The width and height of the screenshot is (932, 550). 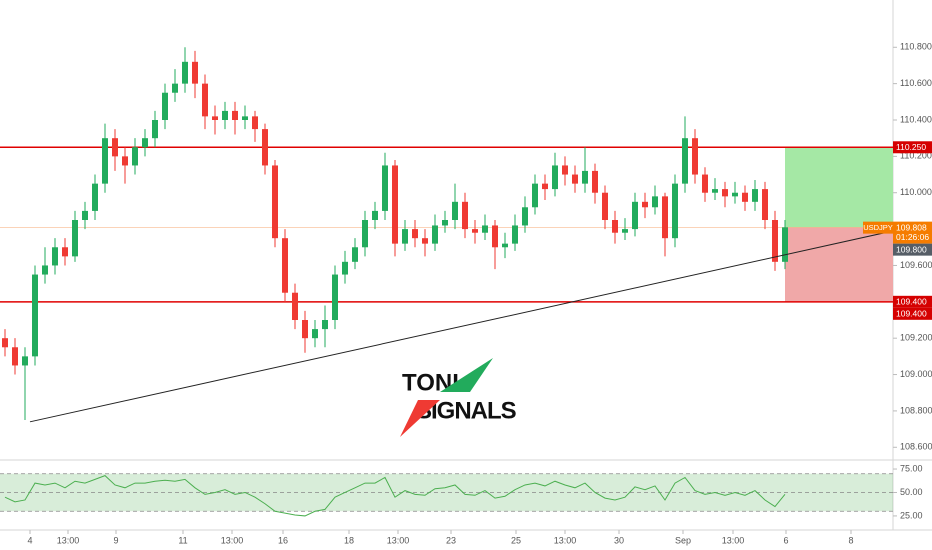 I want to click on logo-arrow-up, so click(x=466, y=375).